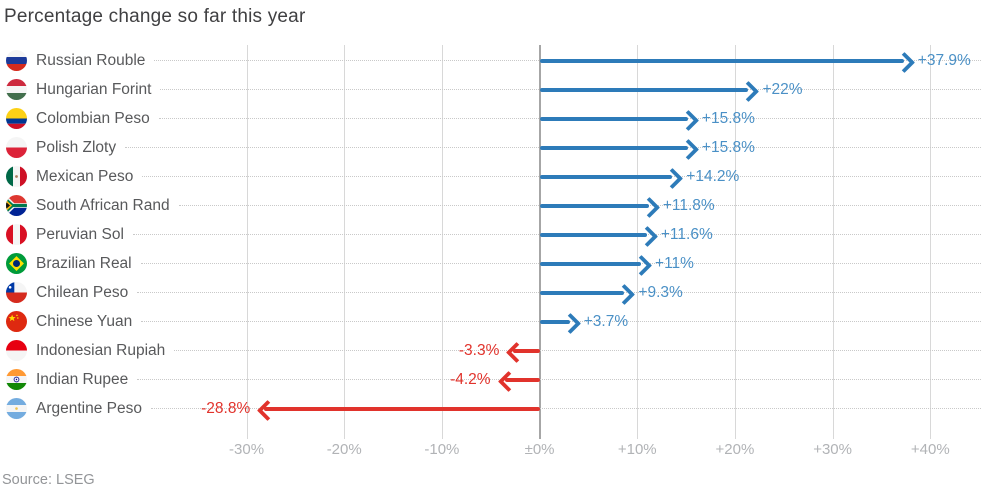  What do you see at coordinates (637, 449) in the screenshot?
I see `x-axis-tick-label: +10%` at bounding box center [637, 449].